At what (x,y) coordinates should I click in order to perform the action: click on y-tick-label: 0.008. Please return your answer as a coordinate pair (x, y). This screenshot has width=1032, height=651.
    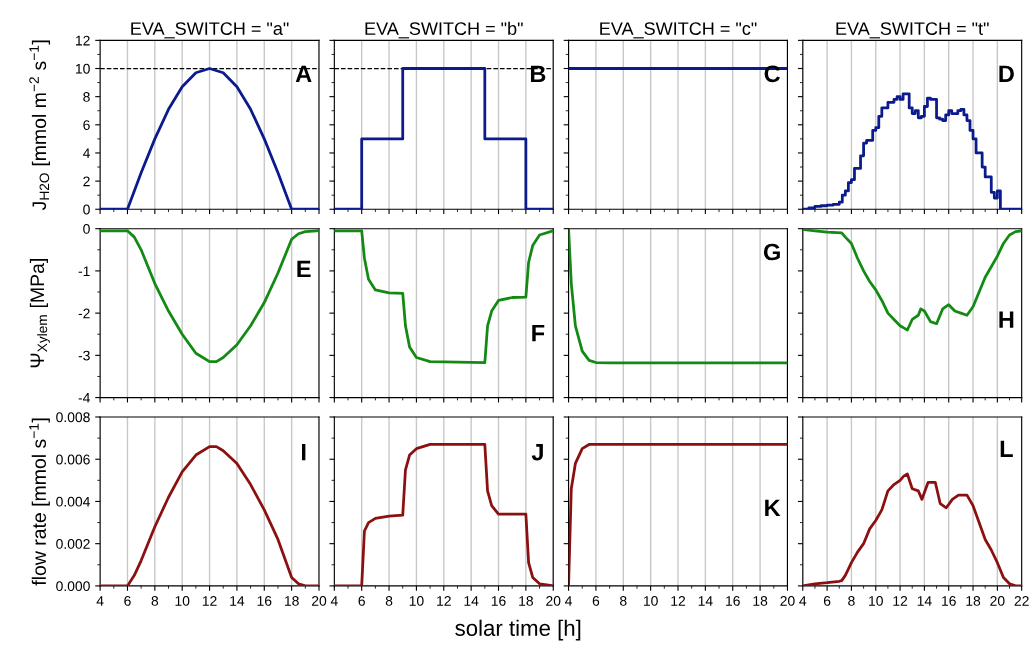
    Looking at the image, I should click on (73, 417).